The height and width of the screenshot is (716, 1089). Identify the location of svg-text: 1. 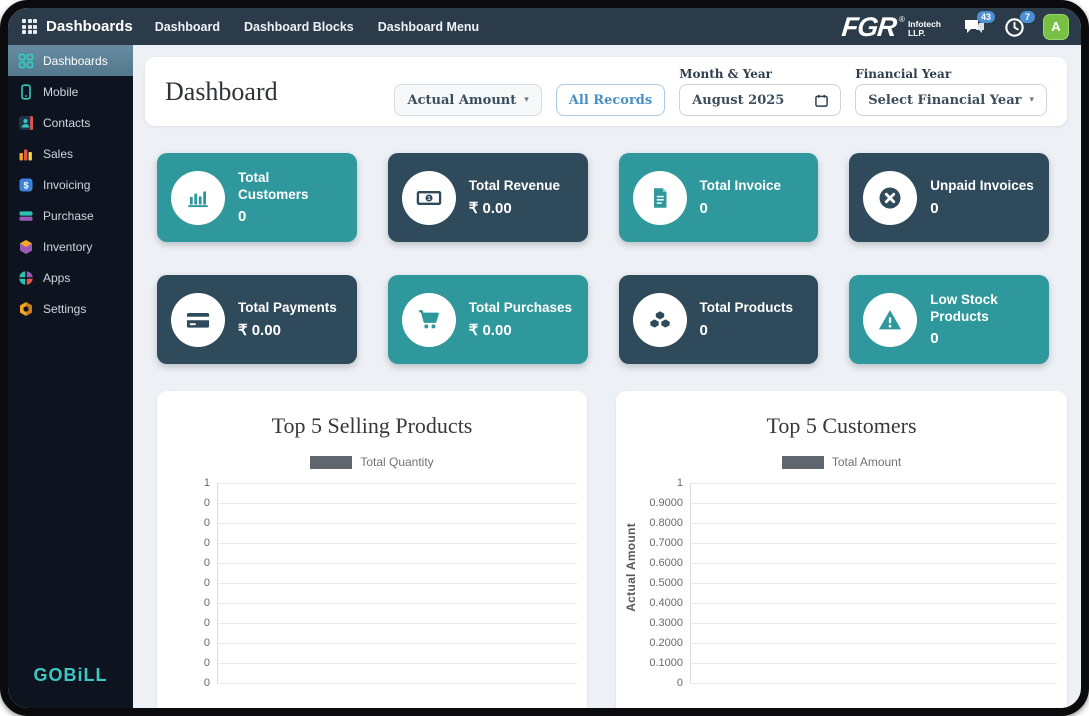
(429, 199).